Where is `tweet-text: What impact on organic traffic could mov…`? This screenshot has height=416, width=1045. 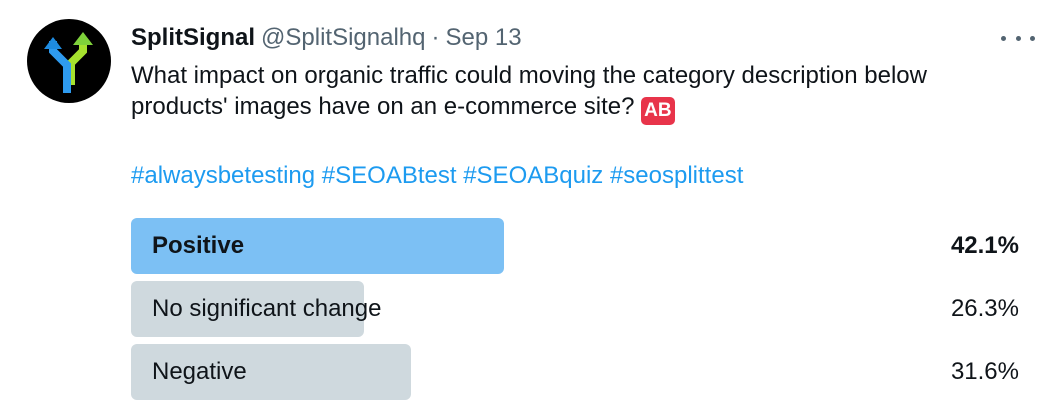
tweet-text: What impact on organic traffic could mov… is located at coordinates (576, 92).